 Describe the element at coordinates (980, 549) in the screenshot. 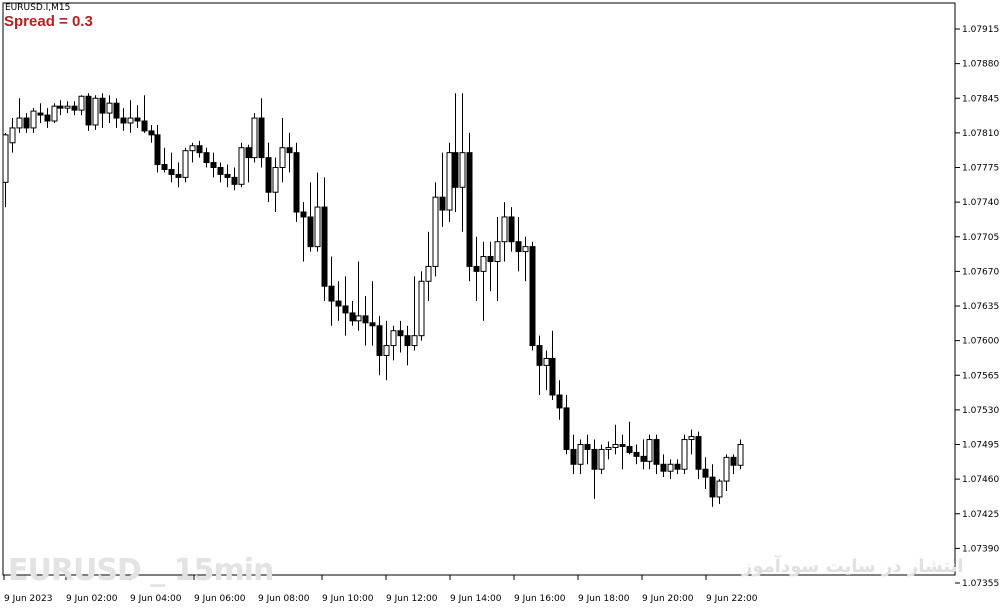

I see `price-tick-label: 1.07390` at that location.